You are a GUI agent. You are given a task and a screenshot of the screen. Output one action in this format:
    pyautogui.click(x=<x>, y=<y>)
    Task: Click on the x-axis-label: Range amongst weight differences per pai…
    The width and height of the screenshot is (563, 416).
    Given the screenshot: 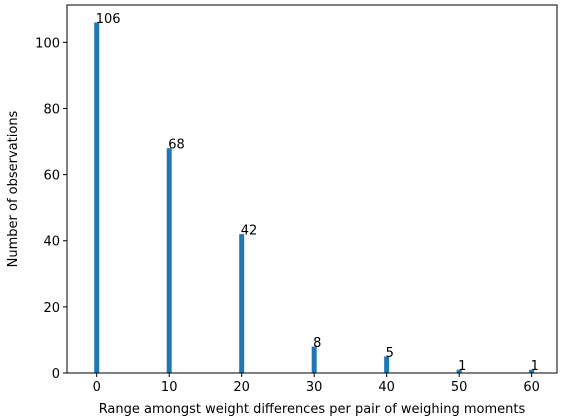 What is the action you would take?
    pyautogui.click(x=312, y=409)
    